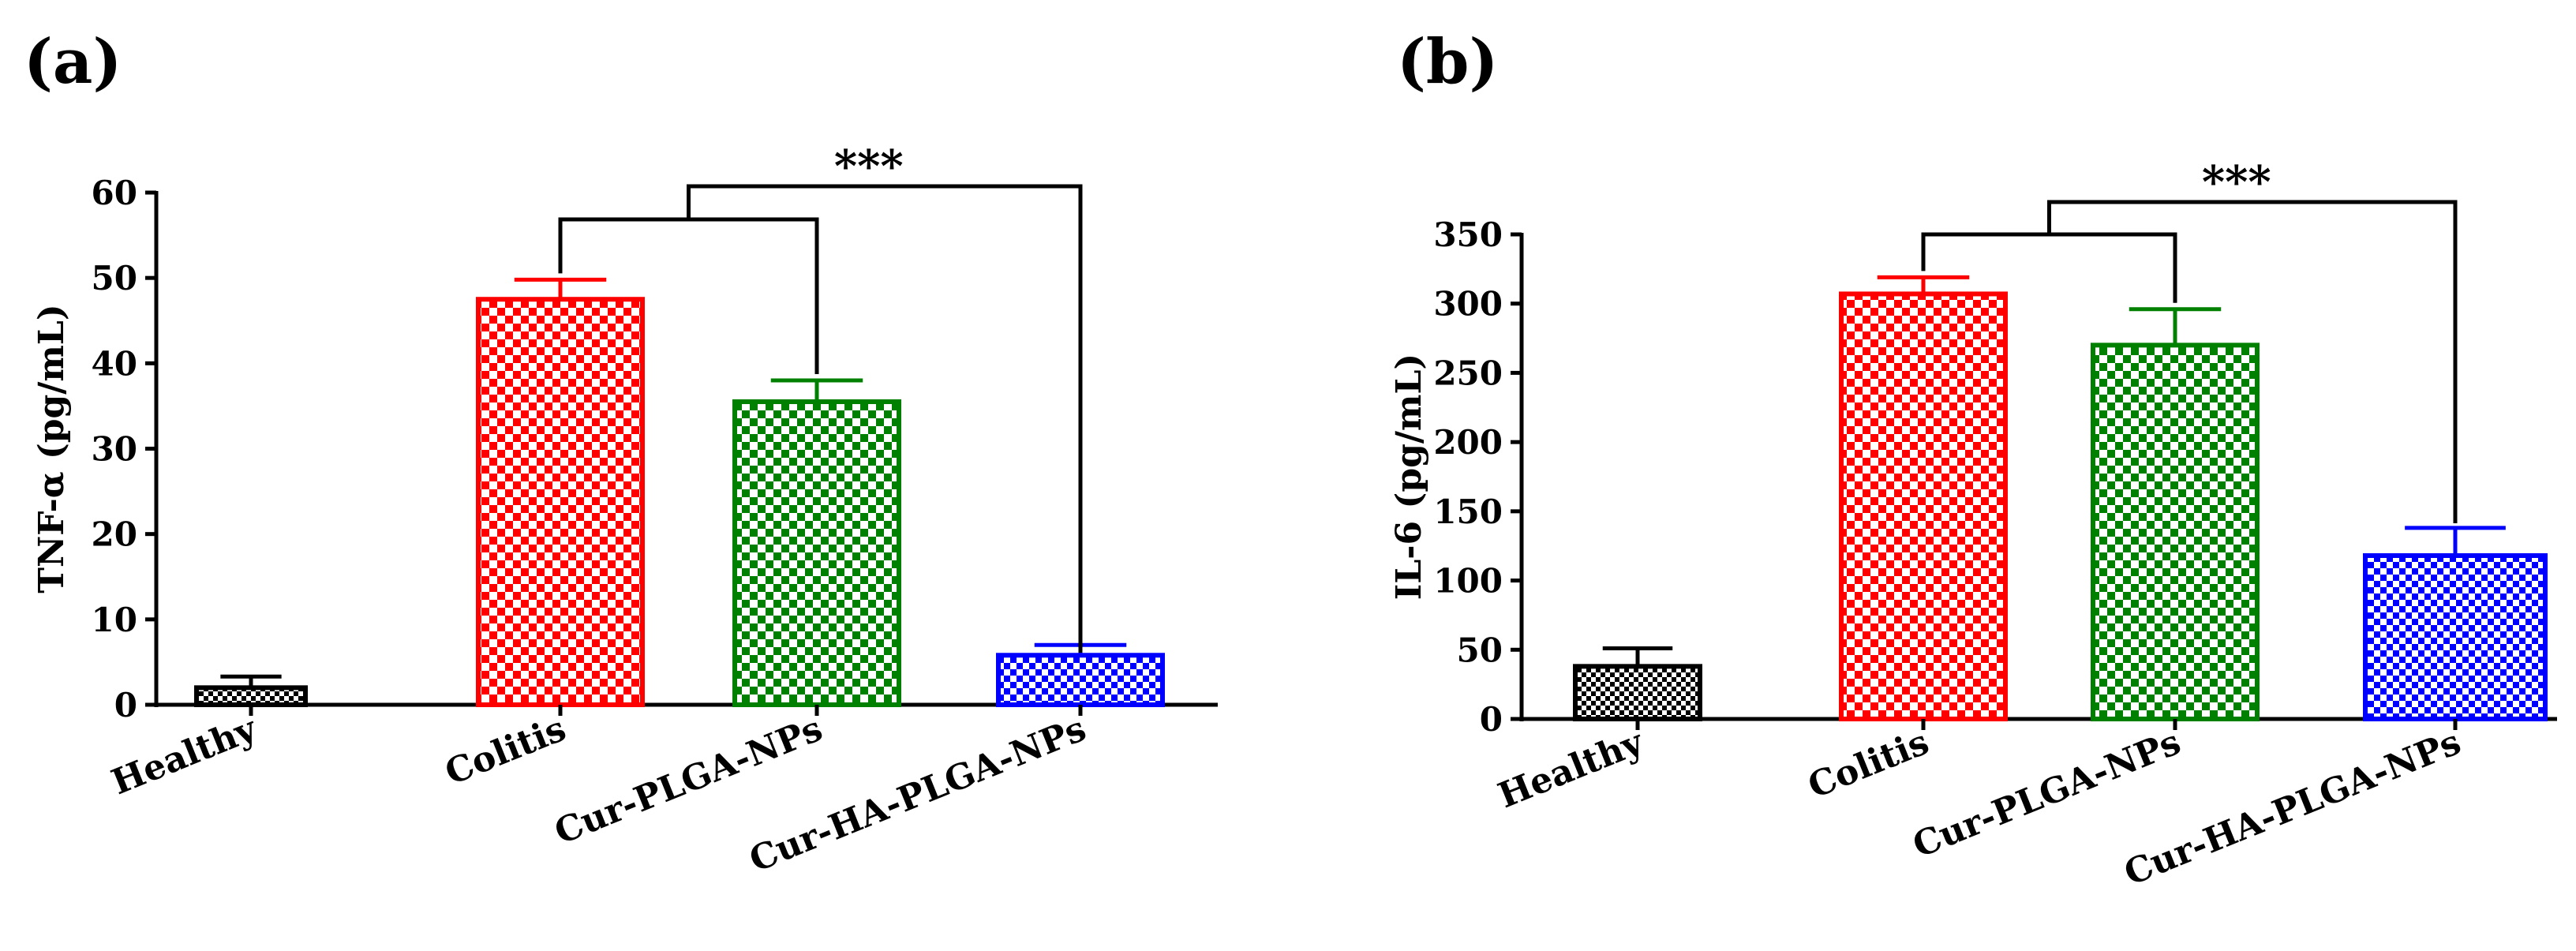 This screenshot has width=2576, height=951. I want to click on x-tick-label: Healthy, so click(1570, 768).